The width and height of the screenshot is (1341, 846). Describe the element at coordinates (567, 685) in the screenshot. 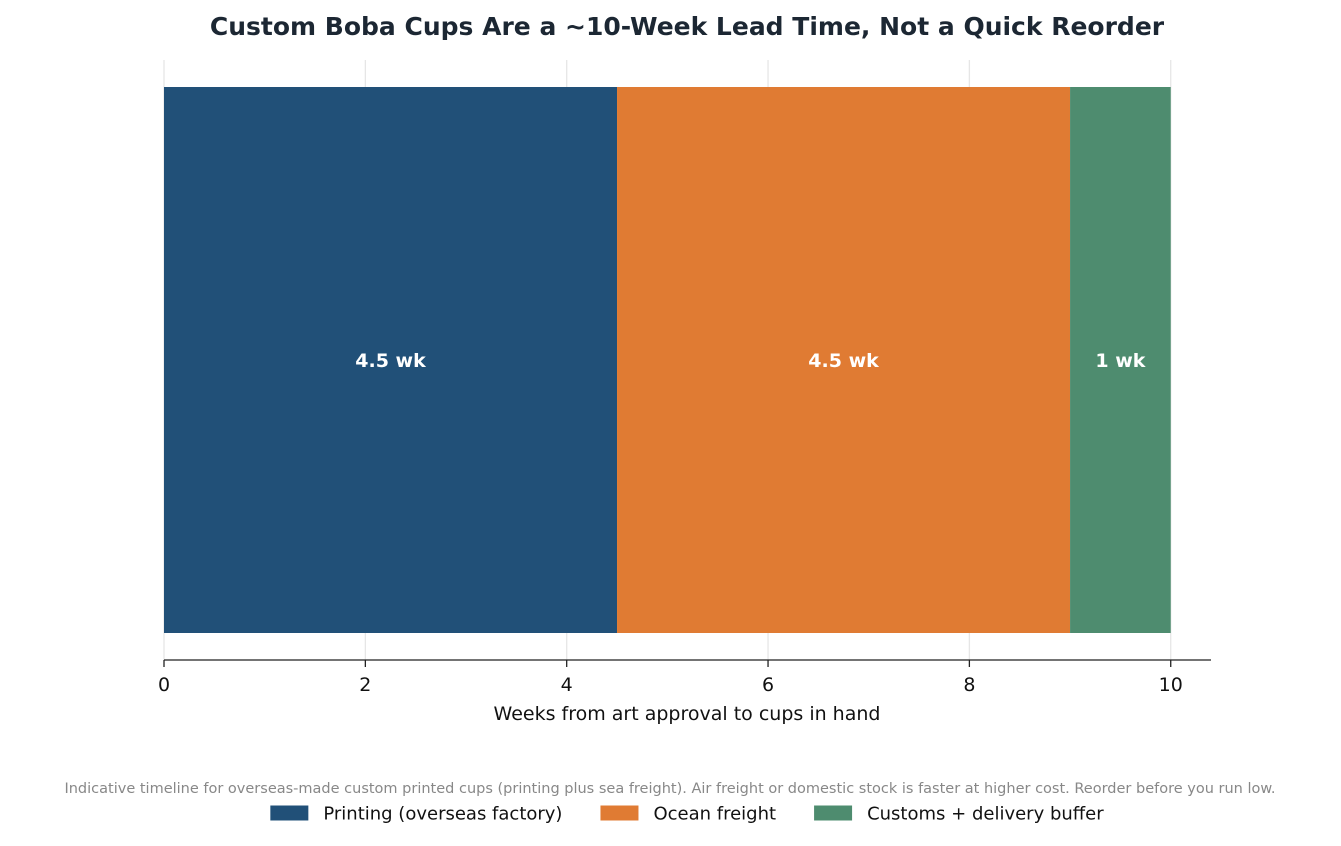

I see `x-tick-label: 4` at that location.